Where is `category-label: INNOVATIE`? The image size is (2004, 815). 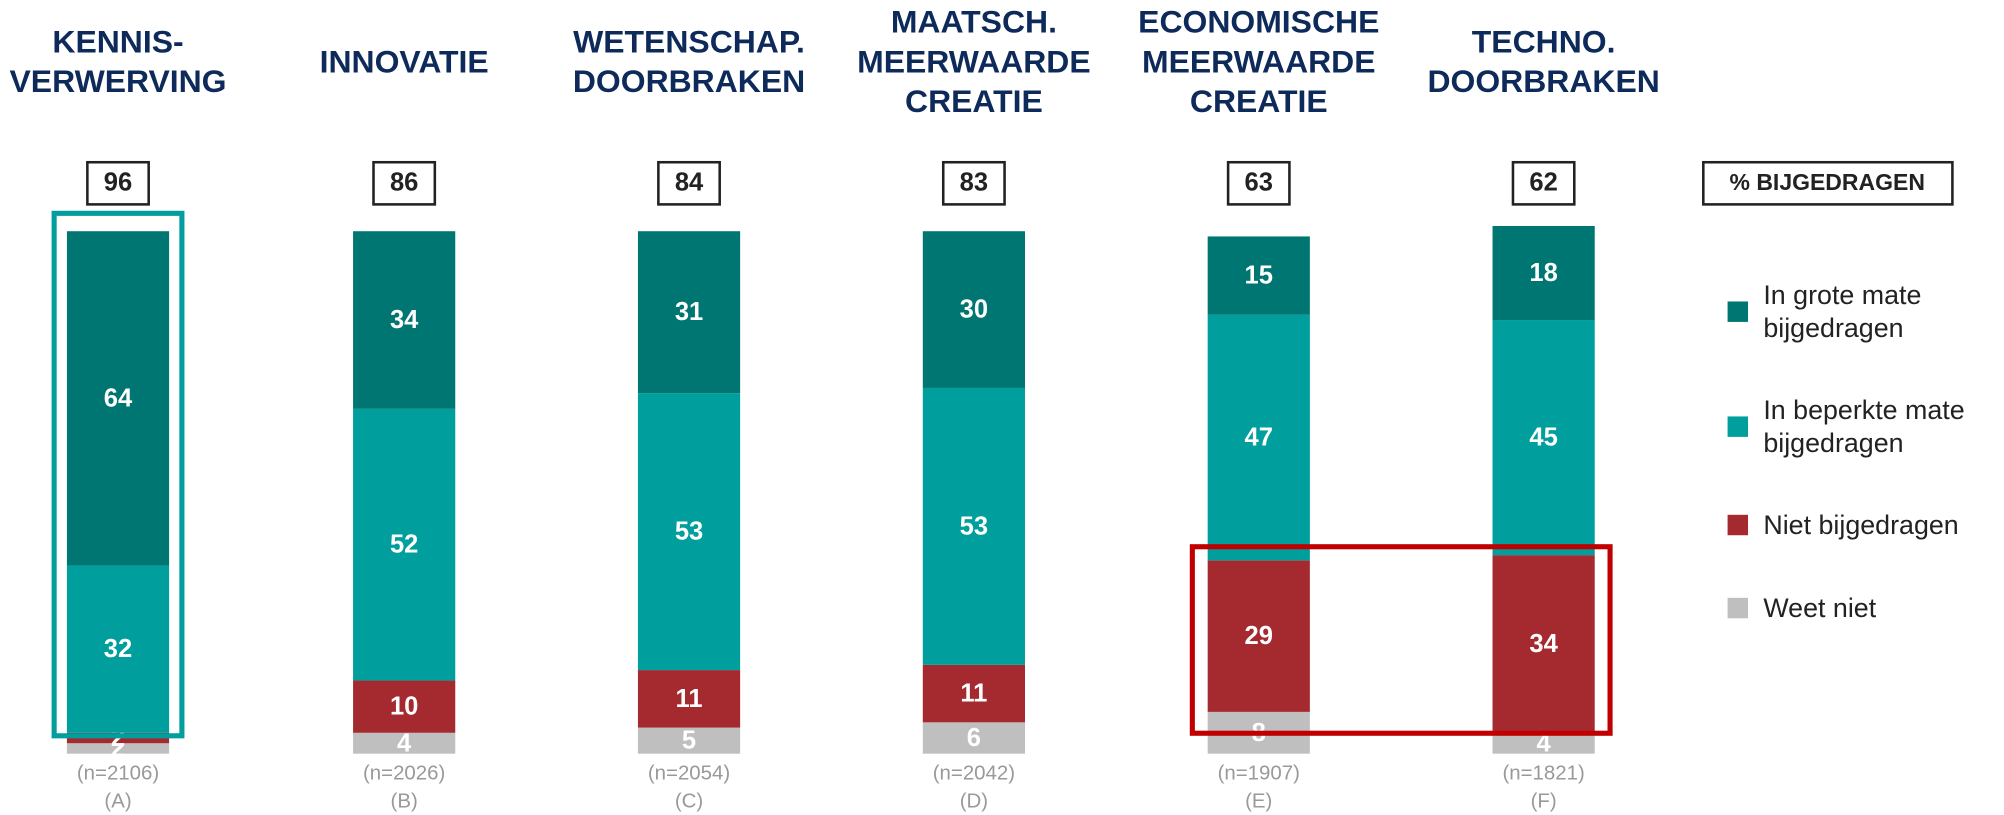
category-label: INNOVATIE is located at coordinates (404, 61).